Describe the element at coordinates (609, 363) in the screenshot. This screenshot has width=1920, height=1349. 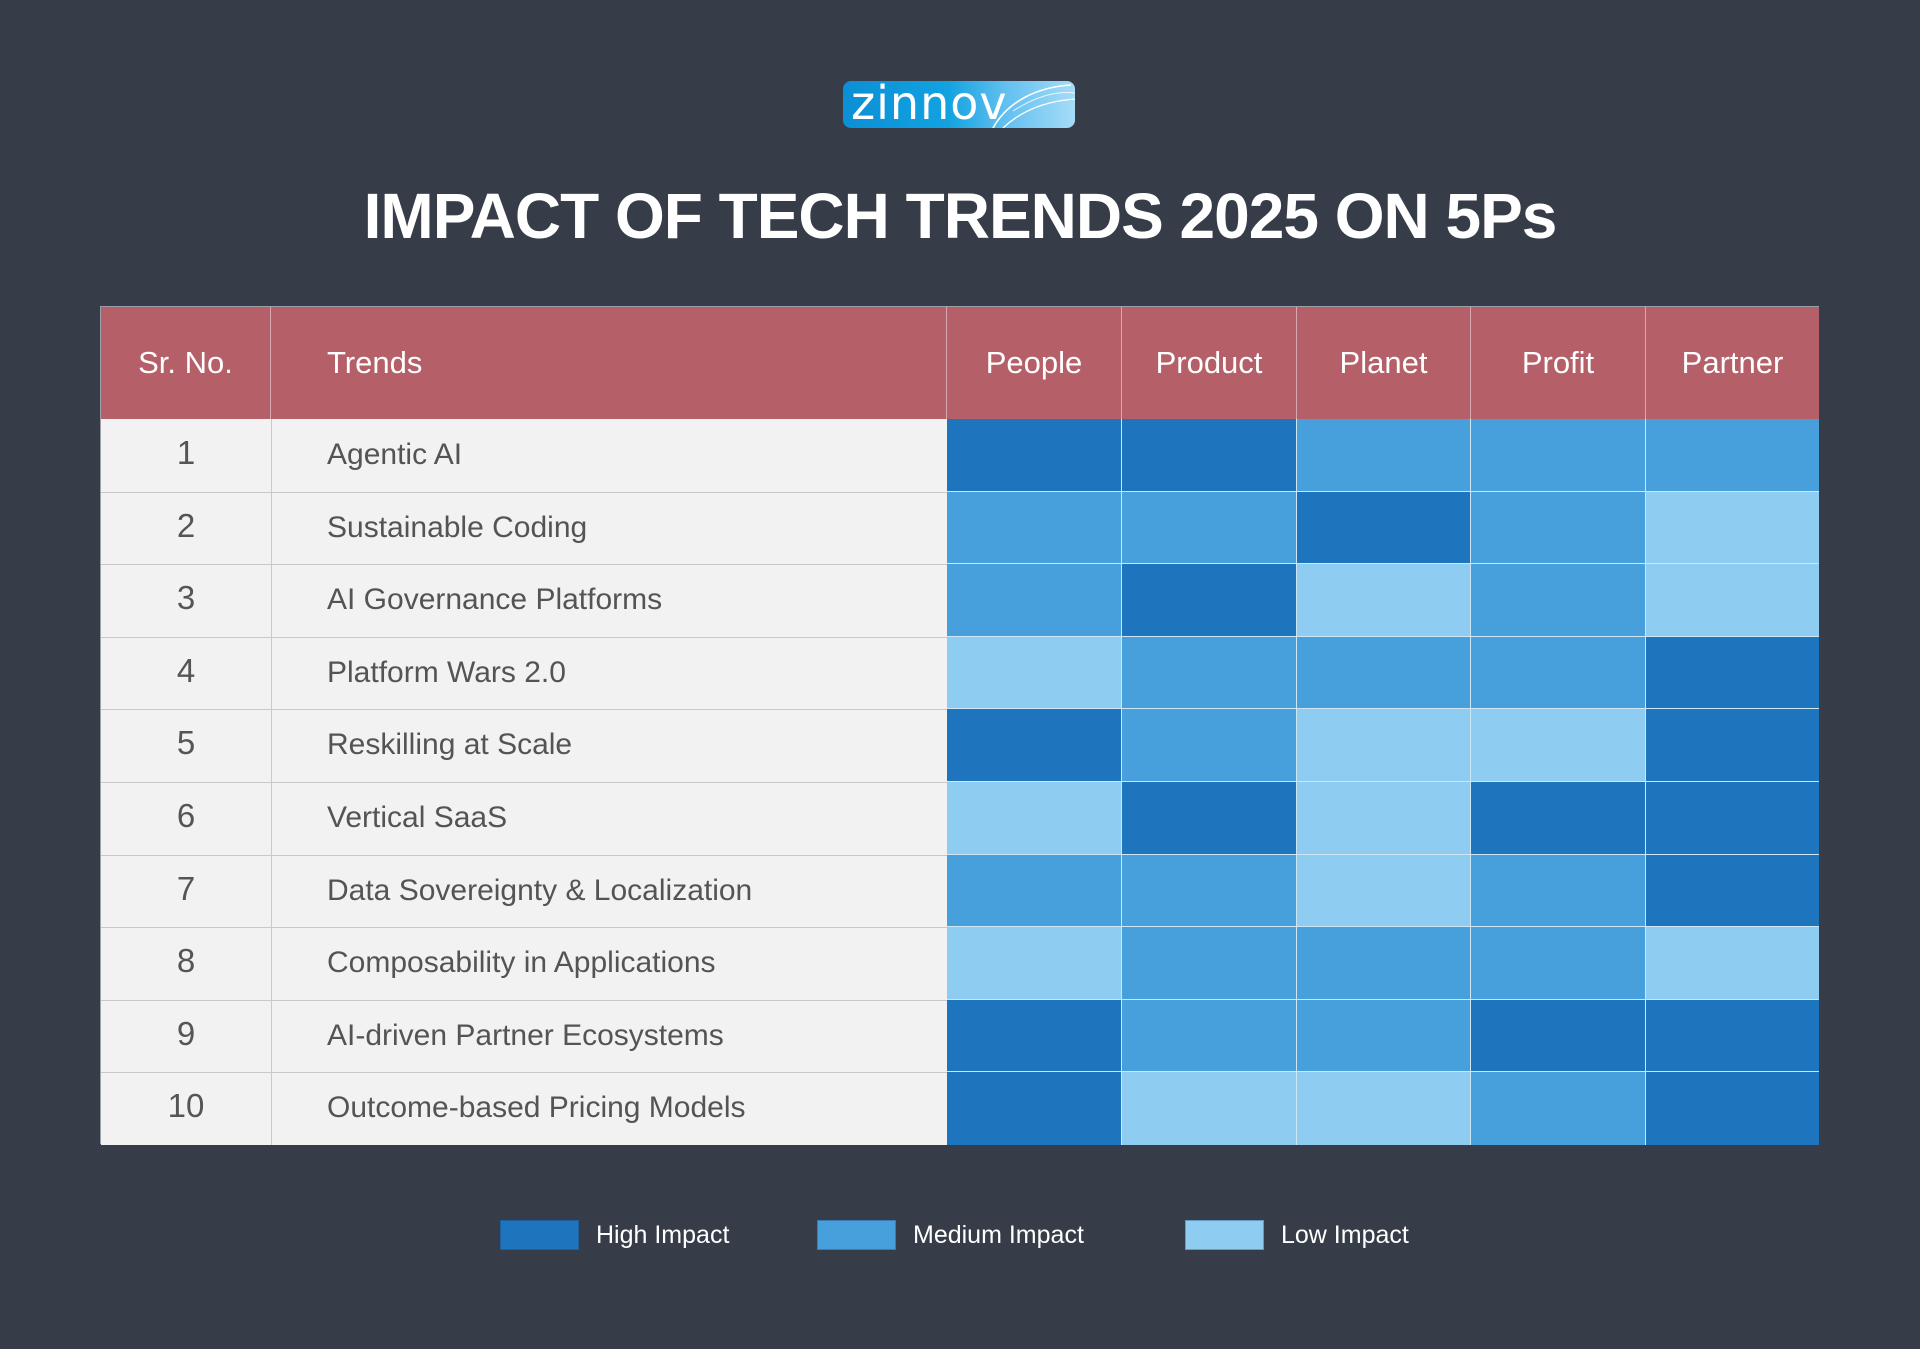
I see `column-header-trends: Trends` at that location.